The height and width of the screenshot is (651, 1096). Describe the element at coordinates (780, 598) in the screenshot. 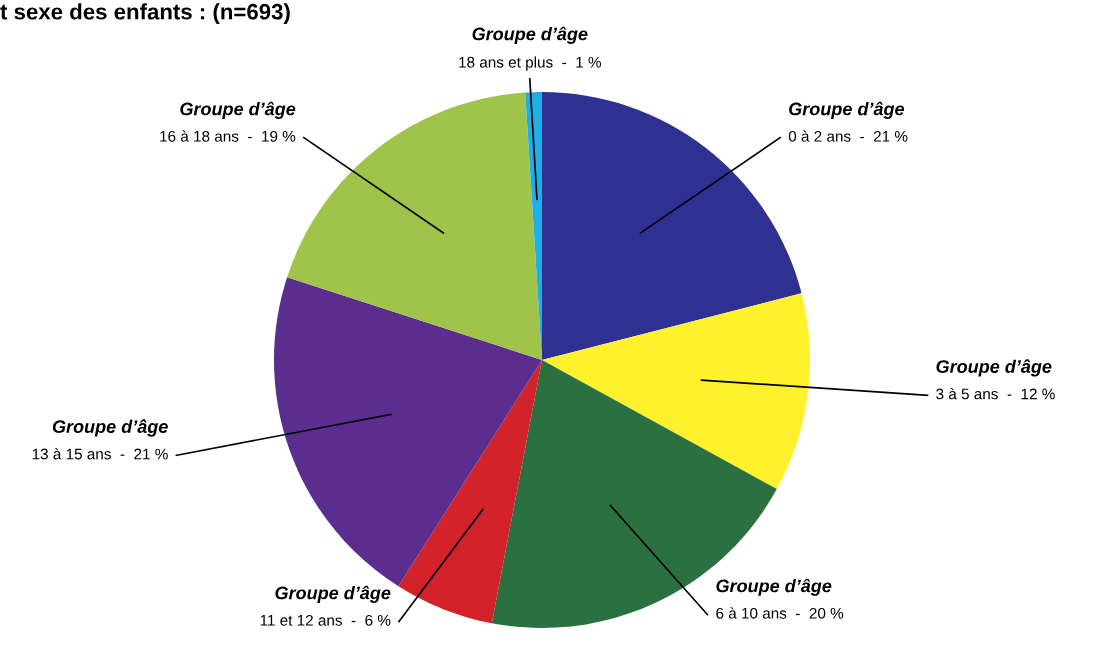

I see `slice-label: Groupe d’âge 6 à 10 ans - 20 %` at that location.